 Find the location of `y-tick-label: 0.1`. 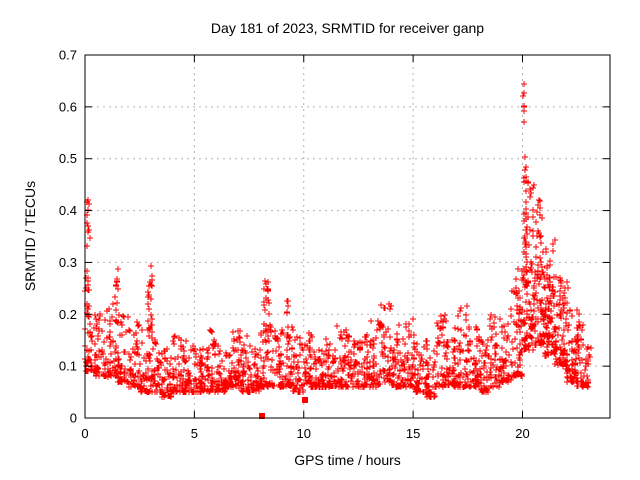

y-tick-label: 0.1 is located at coordinates (68, 366).